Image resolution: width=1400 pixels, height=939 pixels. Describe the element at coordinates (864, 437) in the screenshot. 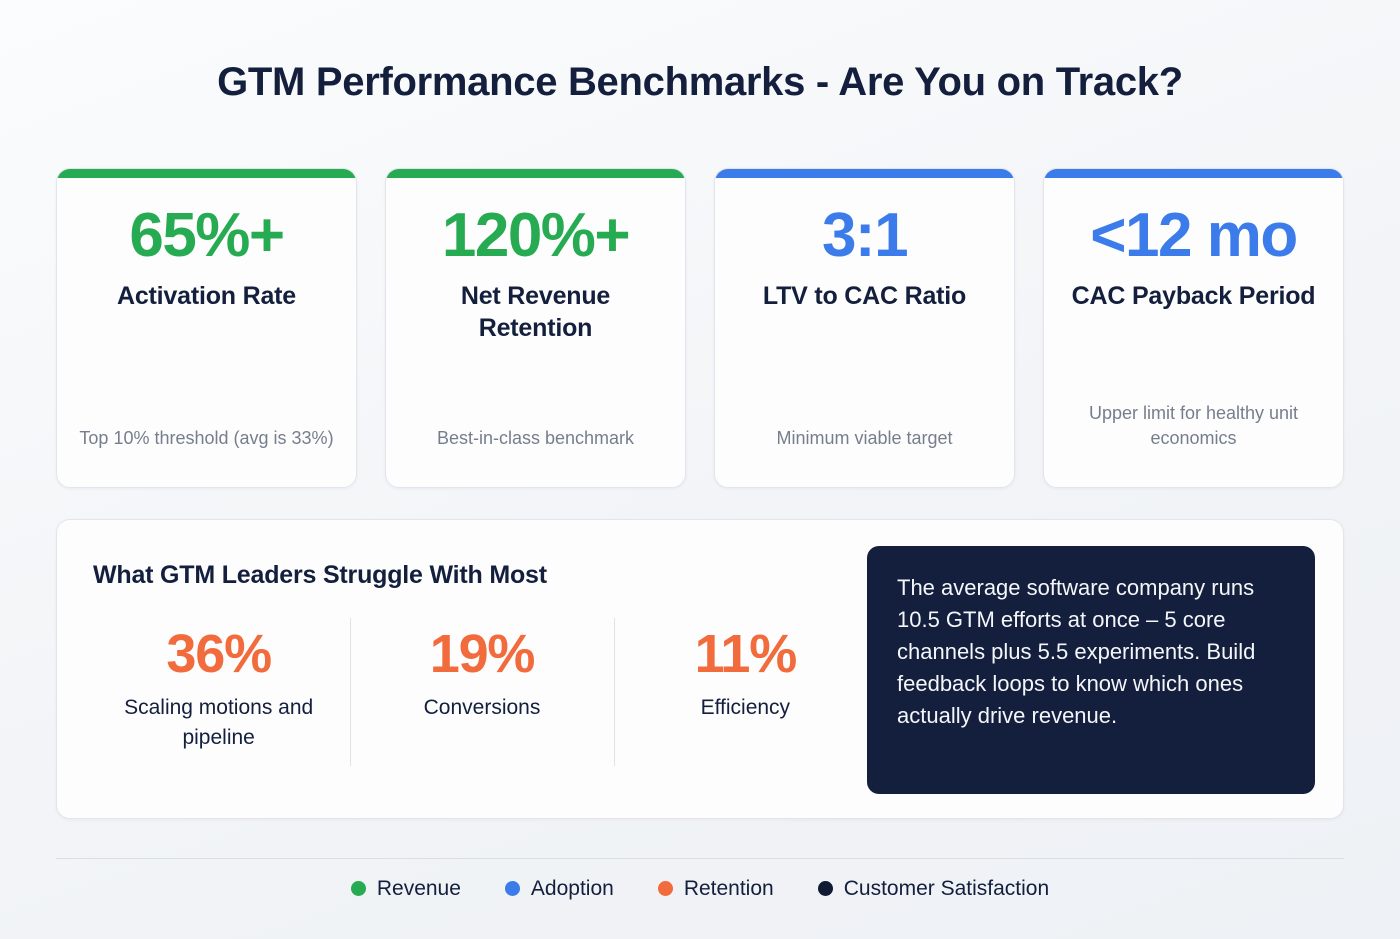

I see `kpi-note: Minimum viable target` at that location.